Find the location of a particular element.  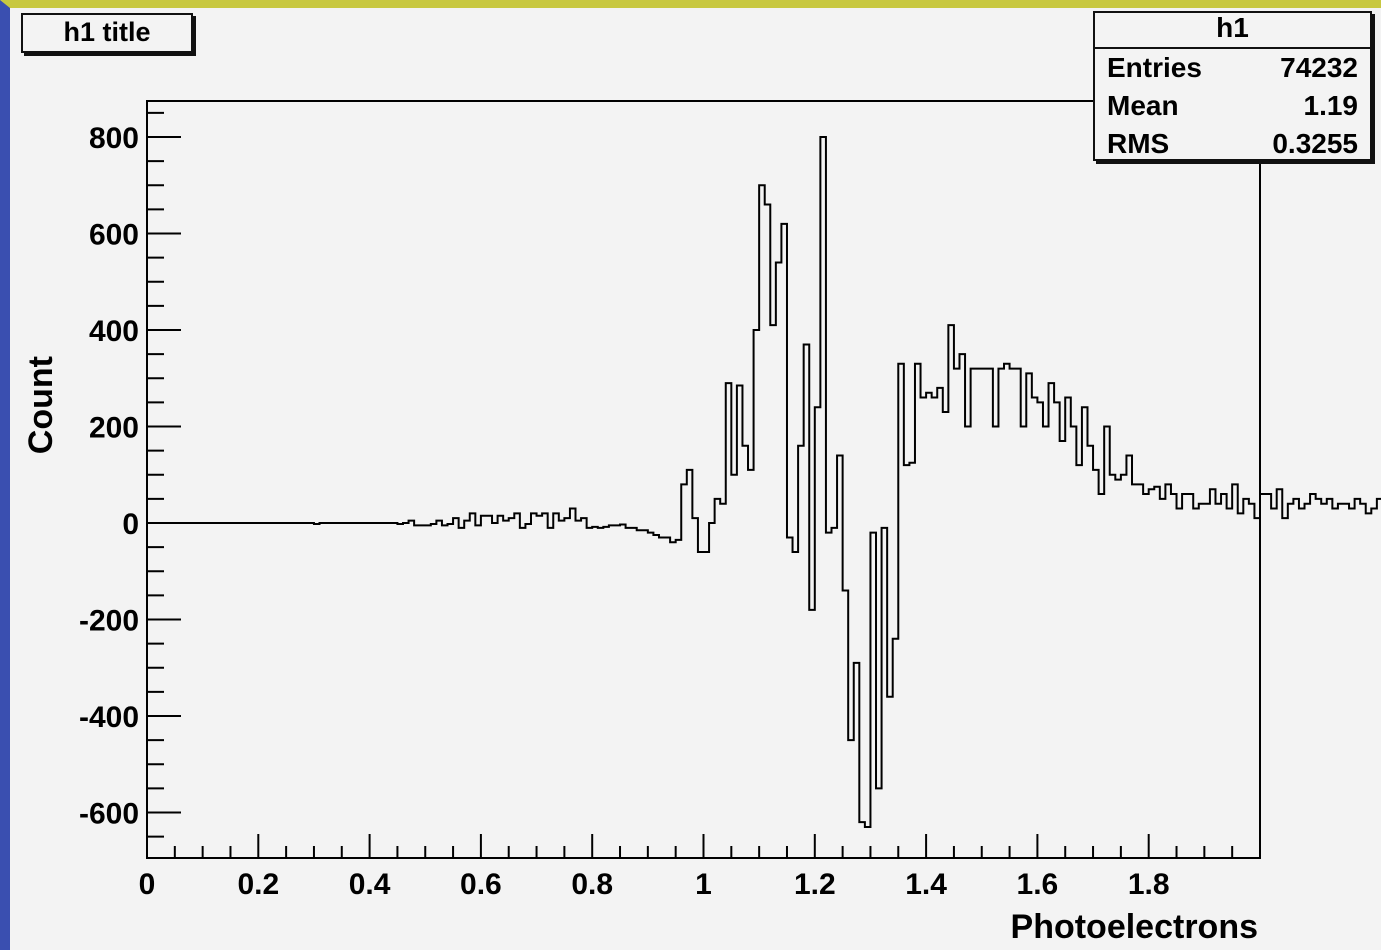

x-tick-label: 0 is located at coordinates (147, 884).